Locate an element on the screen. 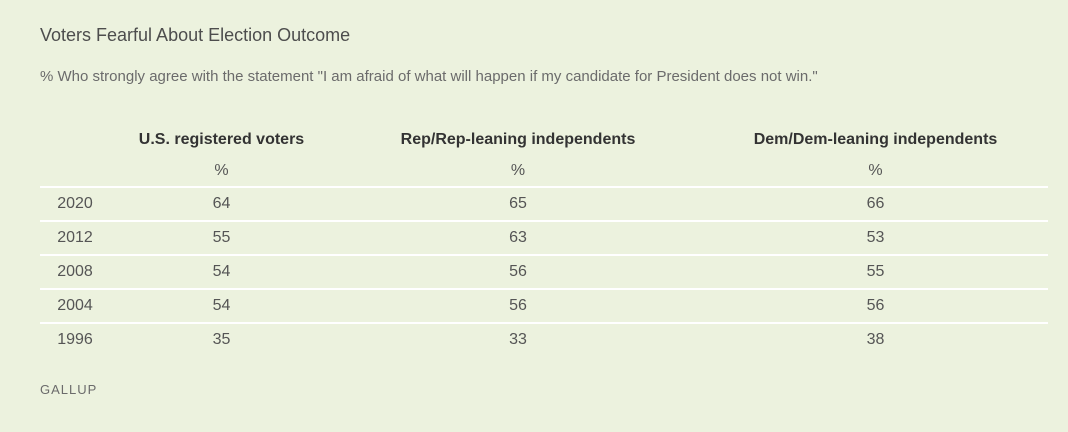 The height and width of the screenshot is (432, 1068). year-cell: 2004 is located at coordinates (75, 306).